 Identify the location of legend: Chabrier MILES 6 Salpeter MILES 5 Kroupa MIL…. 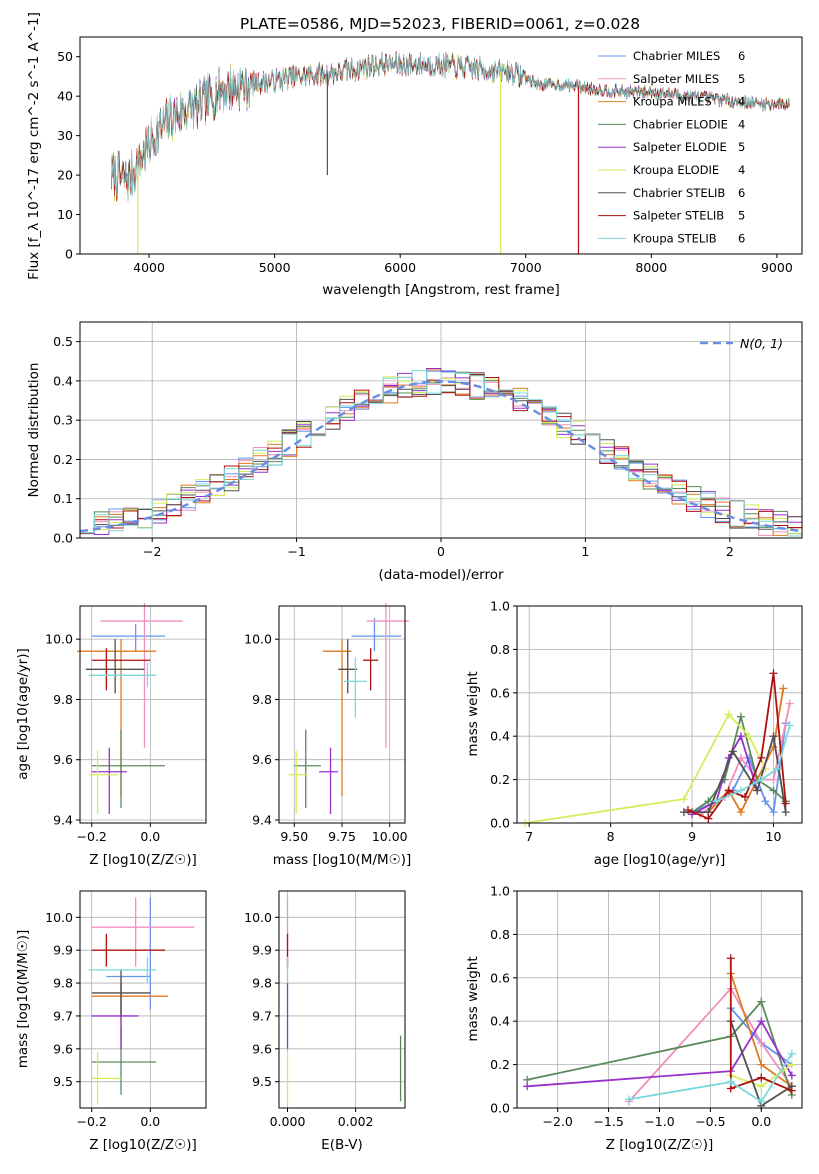
(671, 147).